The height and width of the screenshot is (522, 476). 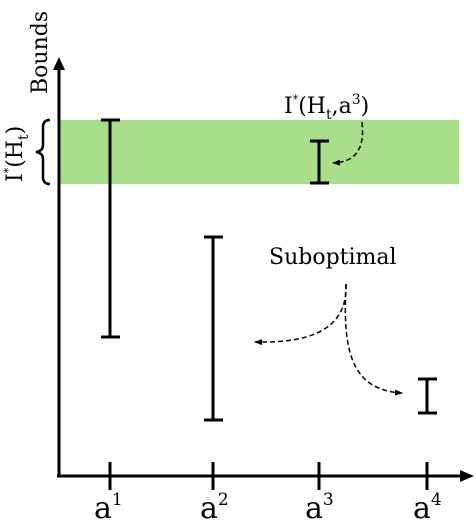 I want to click on x-tick-label-a4: a4, so click(x=427, y=506).